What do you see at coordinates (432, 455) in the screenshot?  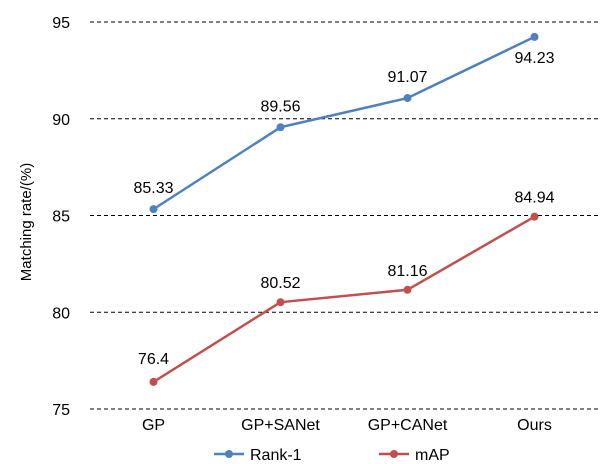 I see `legend-label: mAP` at bounding box center [432, 455].